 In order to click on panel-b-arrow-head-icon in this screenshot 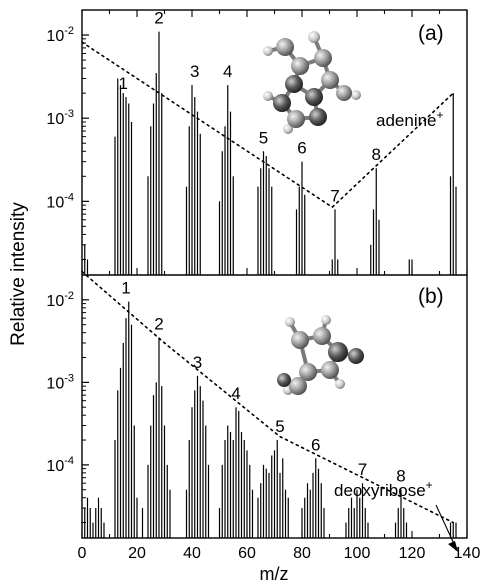, I will do `click(453, 546)`.